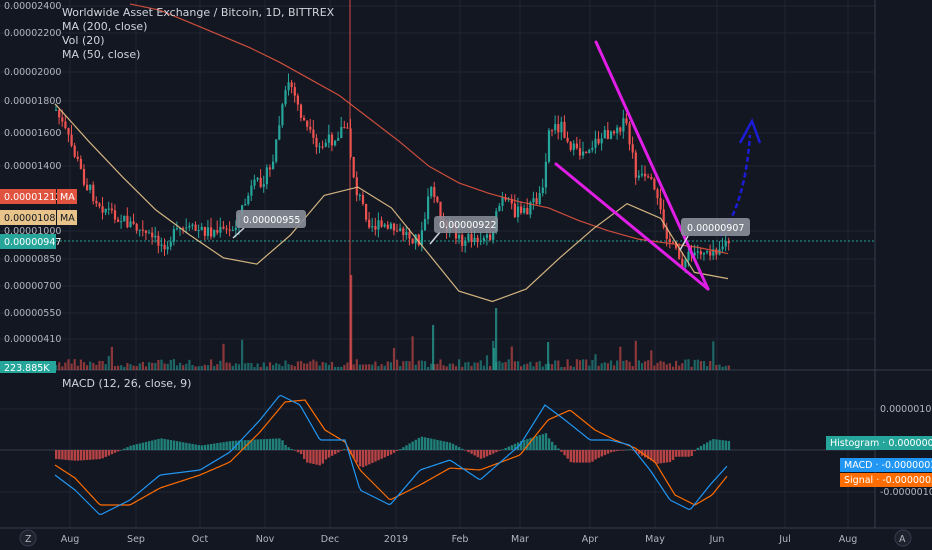  Describe the element at coordinates (906, 451) in the screenshot. I see `macd-axis: 0.00000100 -0.00000100` at that location.